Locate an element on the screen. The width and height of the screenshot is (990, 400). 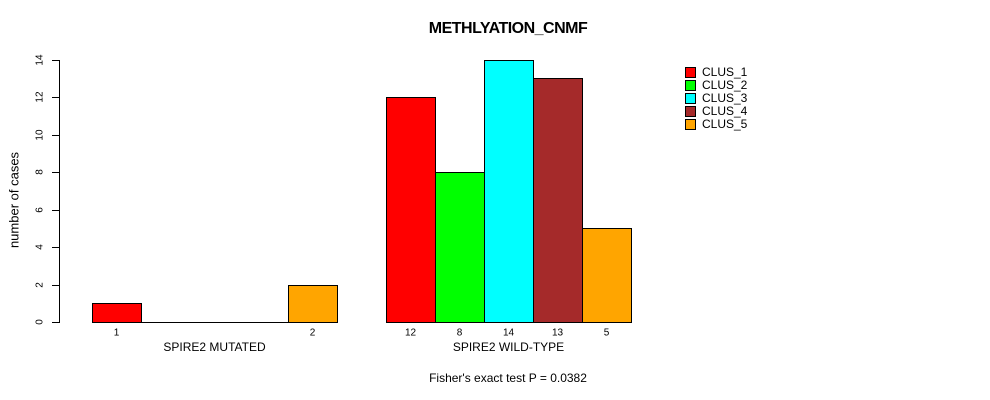
y-tick-label: 12 is located at coordinates (40, 97).